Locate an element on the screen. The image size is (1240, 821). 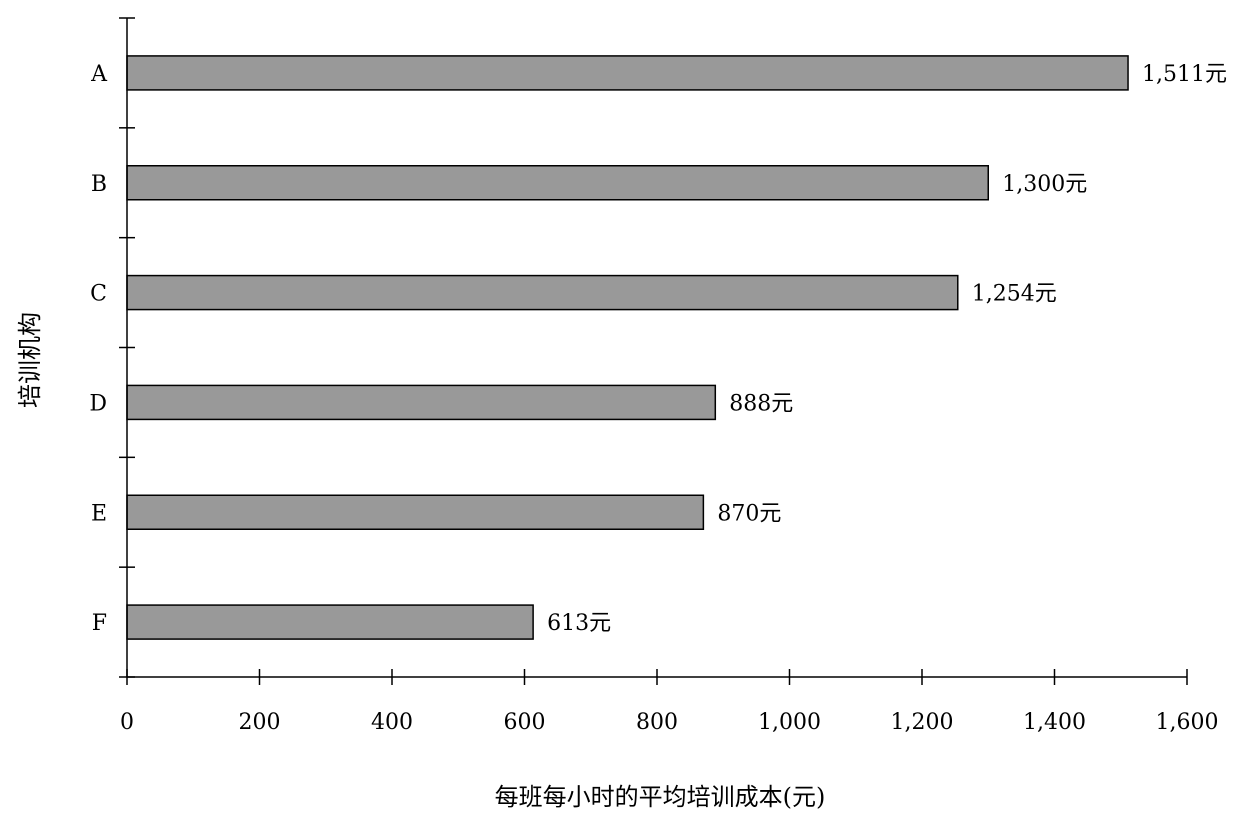
x-axis-label: 每班每小时的平均培训成本(元) is located at coordinates (660, 797).